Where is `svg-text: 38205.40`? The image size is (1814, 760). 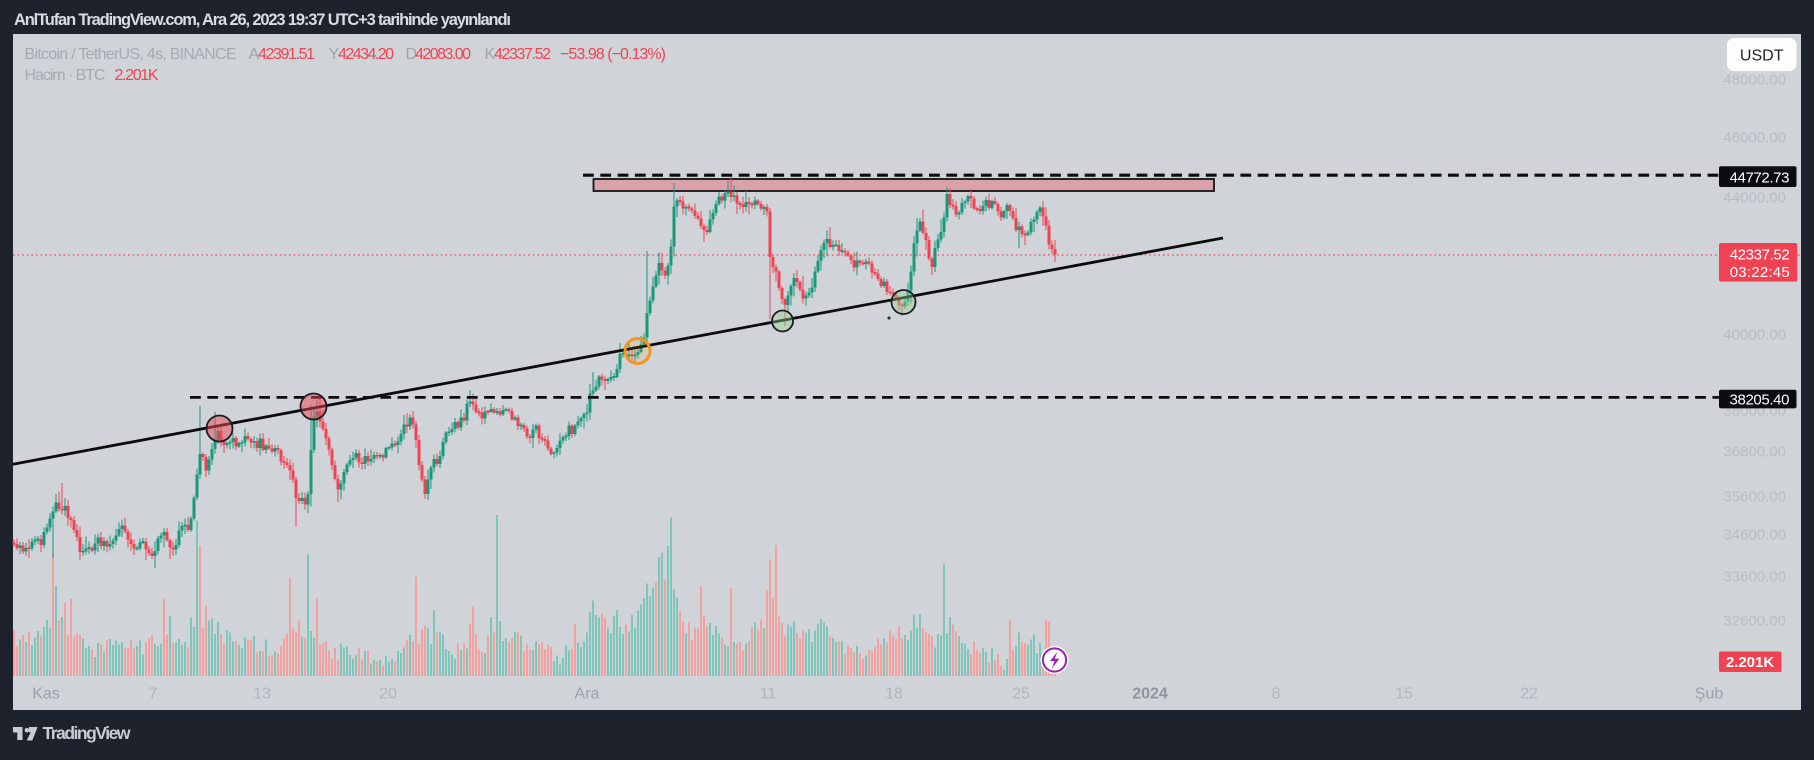 svg-text: 38205.40 is located at coordinates (1760, 400).